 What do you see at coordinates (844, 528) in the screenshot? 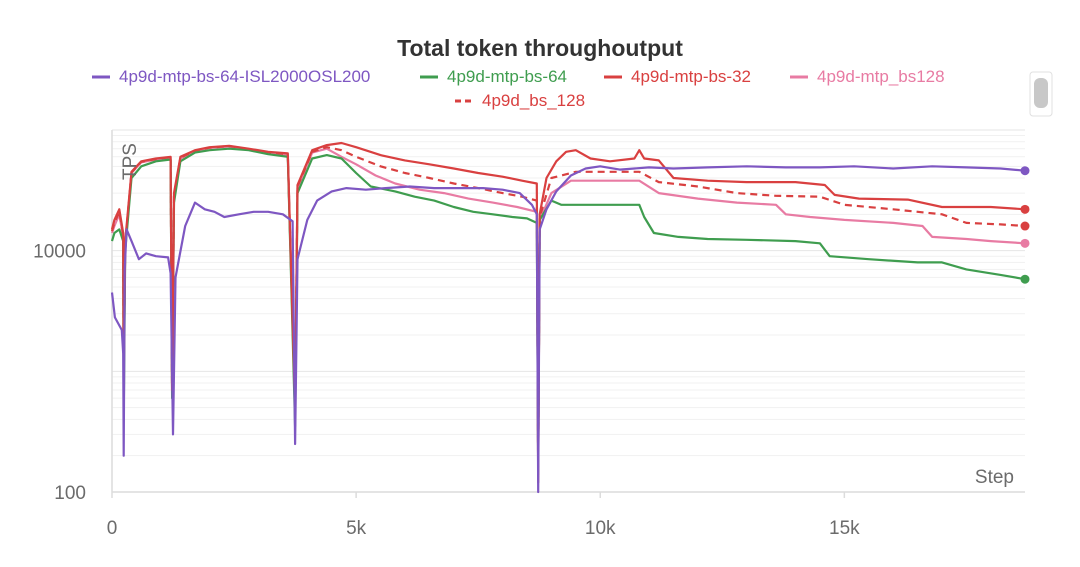
I see `x-tick-label: 15k` at bounding box center [844, 528].